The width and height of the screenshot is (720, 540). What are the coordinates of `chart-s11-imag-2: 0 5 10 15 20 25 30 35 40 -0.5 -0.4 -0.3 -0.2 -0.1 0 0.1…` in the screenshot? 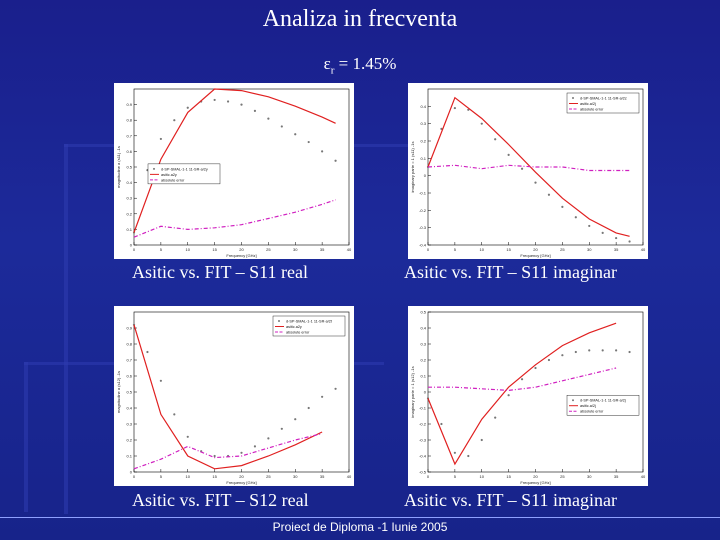 It's located at (528, 398).